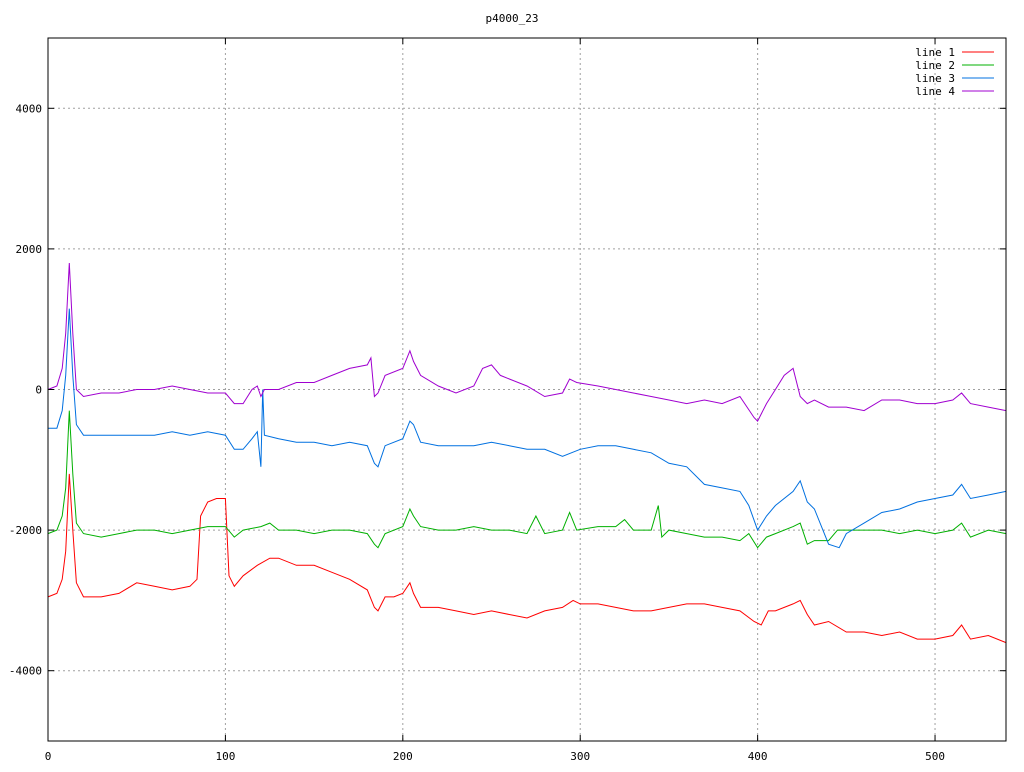  What do you see at coordinates (935, 52) in the screenshot?
I see `legend-label-1: line 1` at bounding box center [935, 52].